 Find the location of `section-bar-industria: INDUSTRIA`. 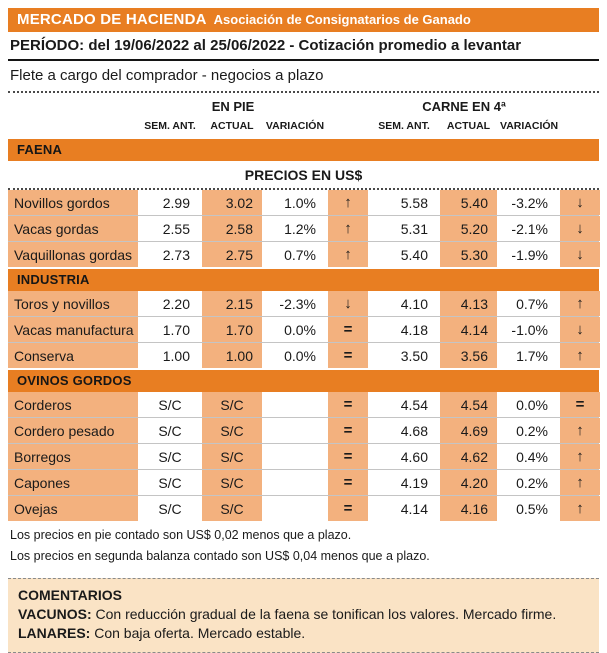

section-bar-industria: INDUSTRIA is located at coordinates (303, 280).